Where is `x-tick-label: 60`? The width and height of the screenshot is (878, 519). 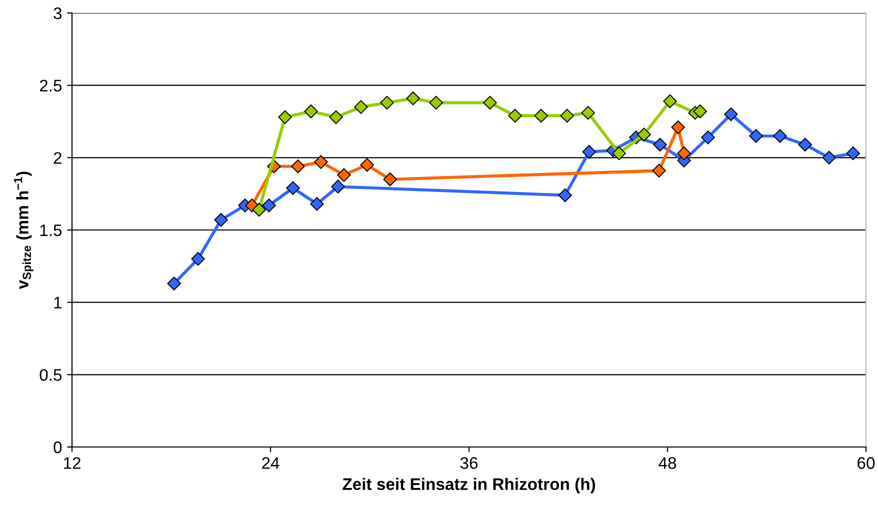
x-tick-label: 60 is located at coordinates (866, 463).